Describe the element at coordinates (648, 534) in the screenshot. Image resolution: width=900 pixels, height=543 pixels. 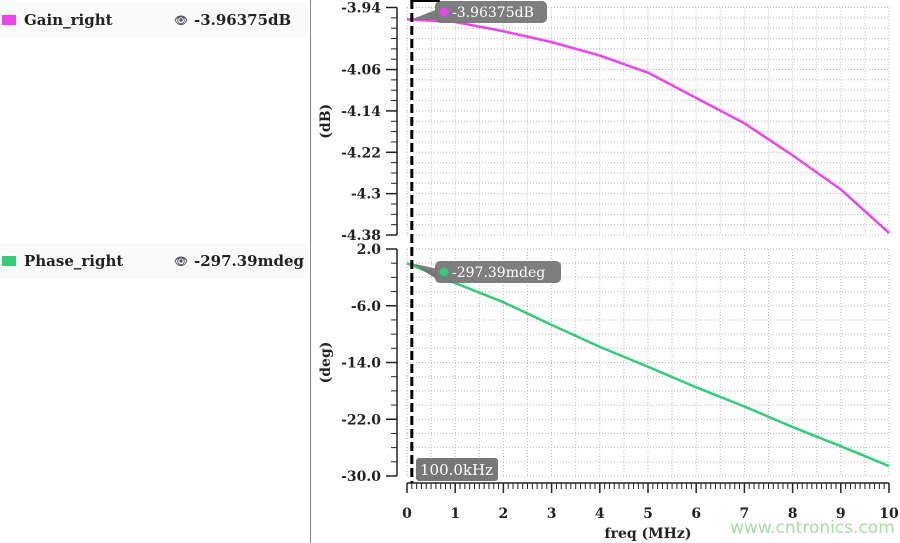
I see `x-axis-label: freq (MHz)` at that location.